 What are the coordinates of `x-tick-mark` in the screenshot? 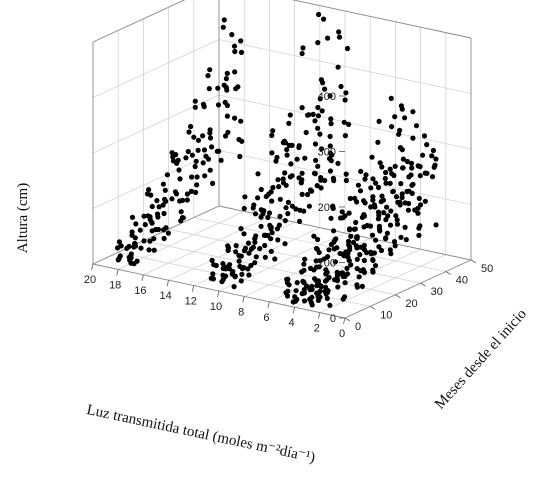 It's located at (92, 267).